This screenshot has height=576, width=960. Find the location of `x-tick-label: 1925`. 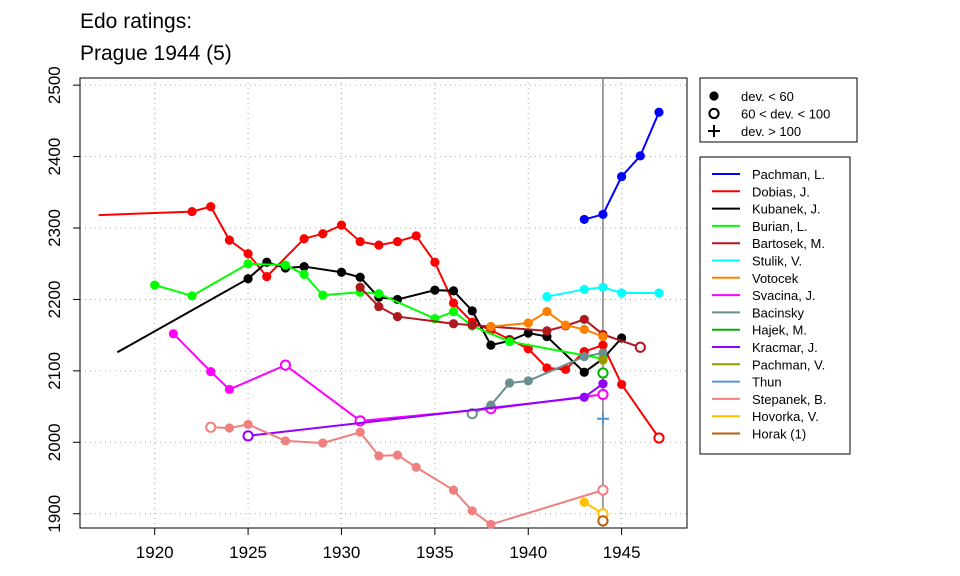

x-tick-label: 1925 is located at coordinates (248, 552).